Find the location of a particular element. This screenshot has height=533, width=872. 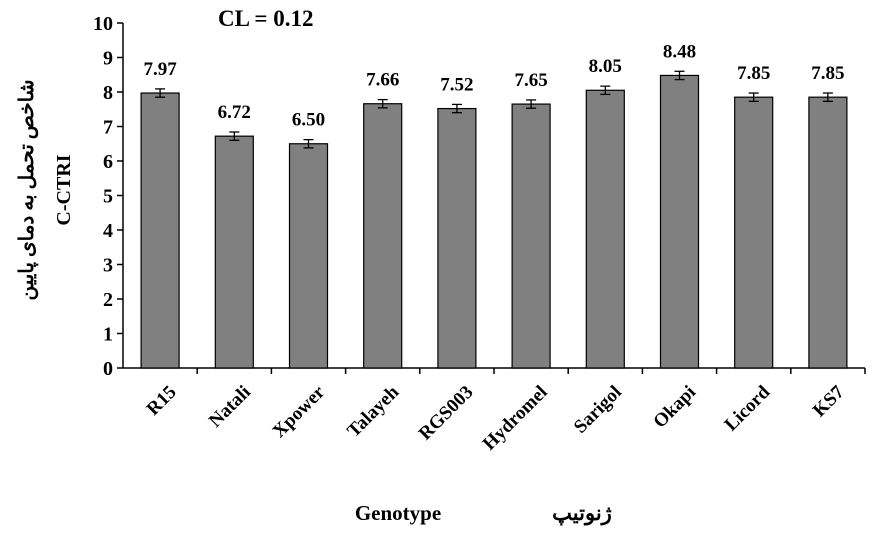

y-axis-label-english: C-CTRI is located at coordinates (64, 189).